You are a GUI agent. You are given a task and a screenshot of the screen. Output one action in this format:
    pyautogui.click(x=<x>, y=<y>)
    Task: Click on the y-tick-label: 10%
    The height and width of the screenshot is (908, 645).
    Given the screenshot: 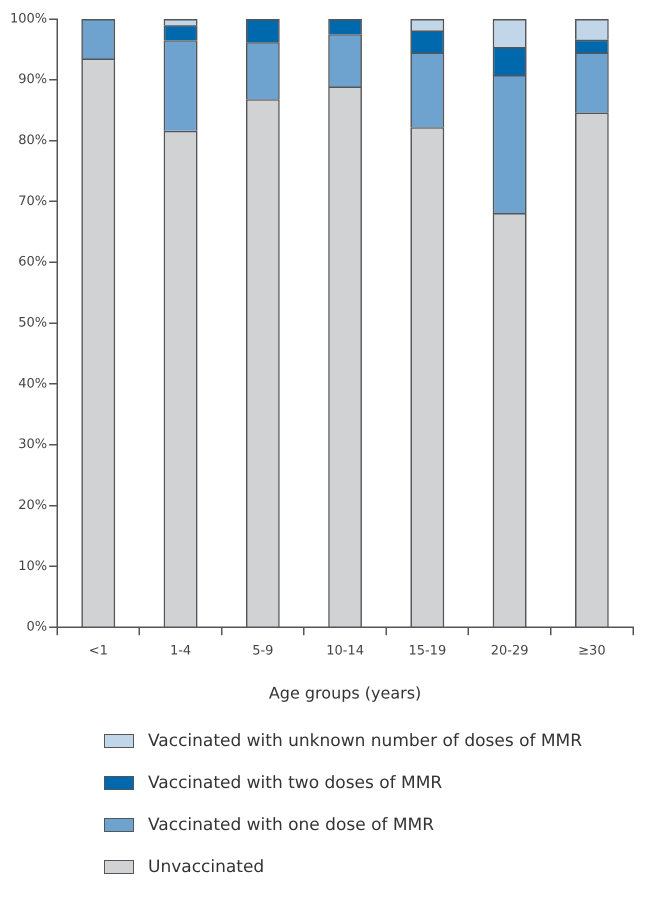 What is the action you would take?
    pyautogui.click(x=33, y=566)
    